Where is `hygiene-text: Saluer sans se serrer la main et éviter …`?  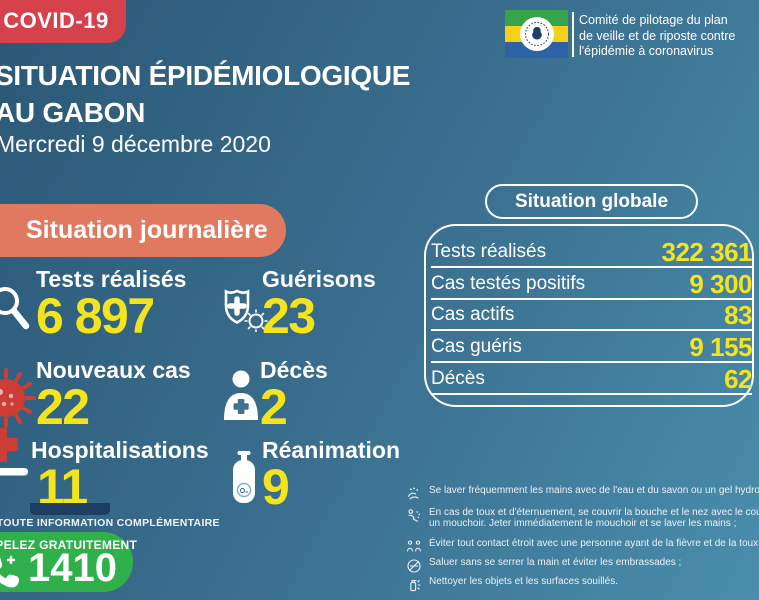
hygiene-text: Saluer sans se serrer la main et éviter … is located at coordinates (555, 562).